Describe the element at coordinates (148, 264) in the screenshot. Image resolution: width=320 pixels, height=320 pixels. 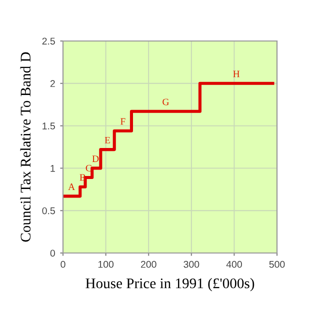
I see `x-tick-label: 200` at that location.